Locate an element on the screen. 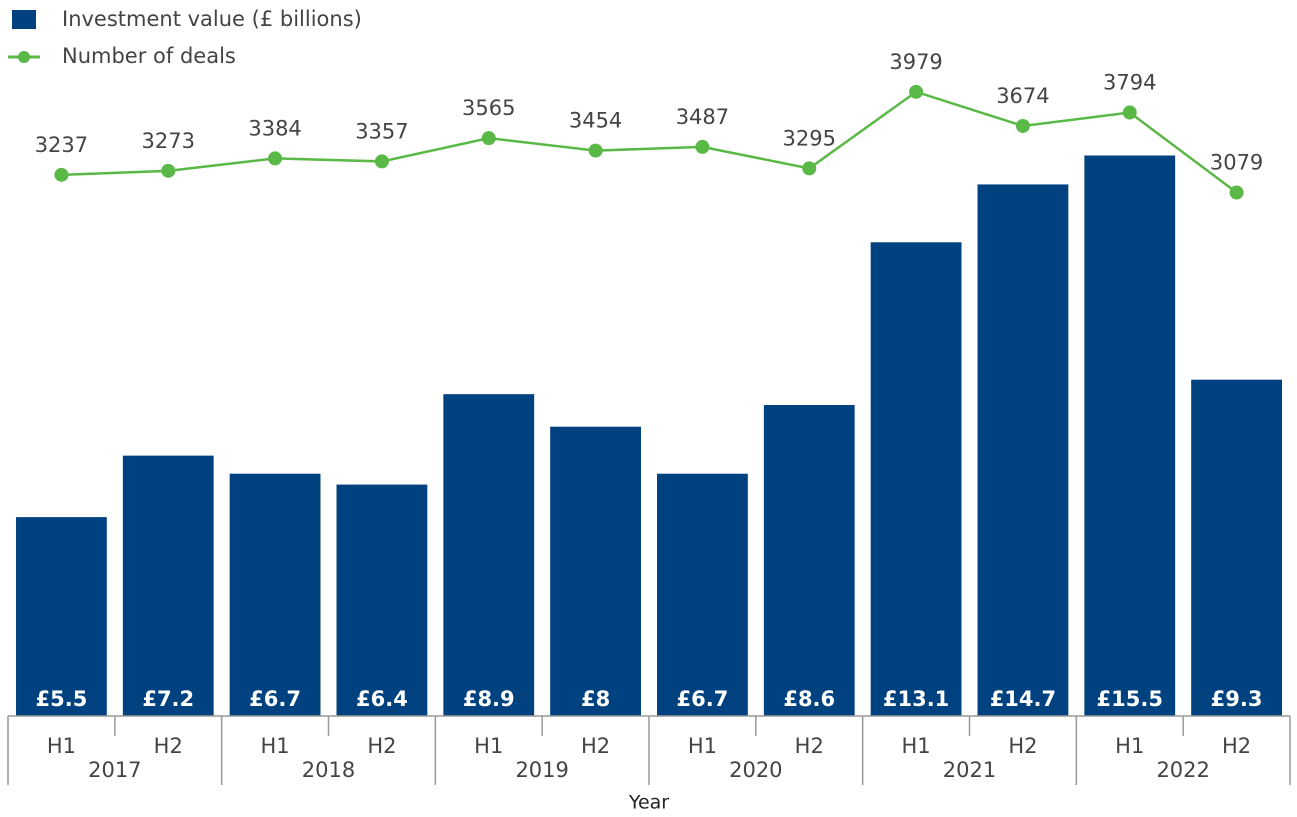  bar-label: £14.7 is located at coordinates (1023, 699).